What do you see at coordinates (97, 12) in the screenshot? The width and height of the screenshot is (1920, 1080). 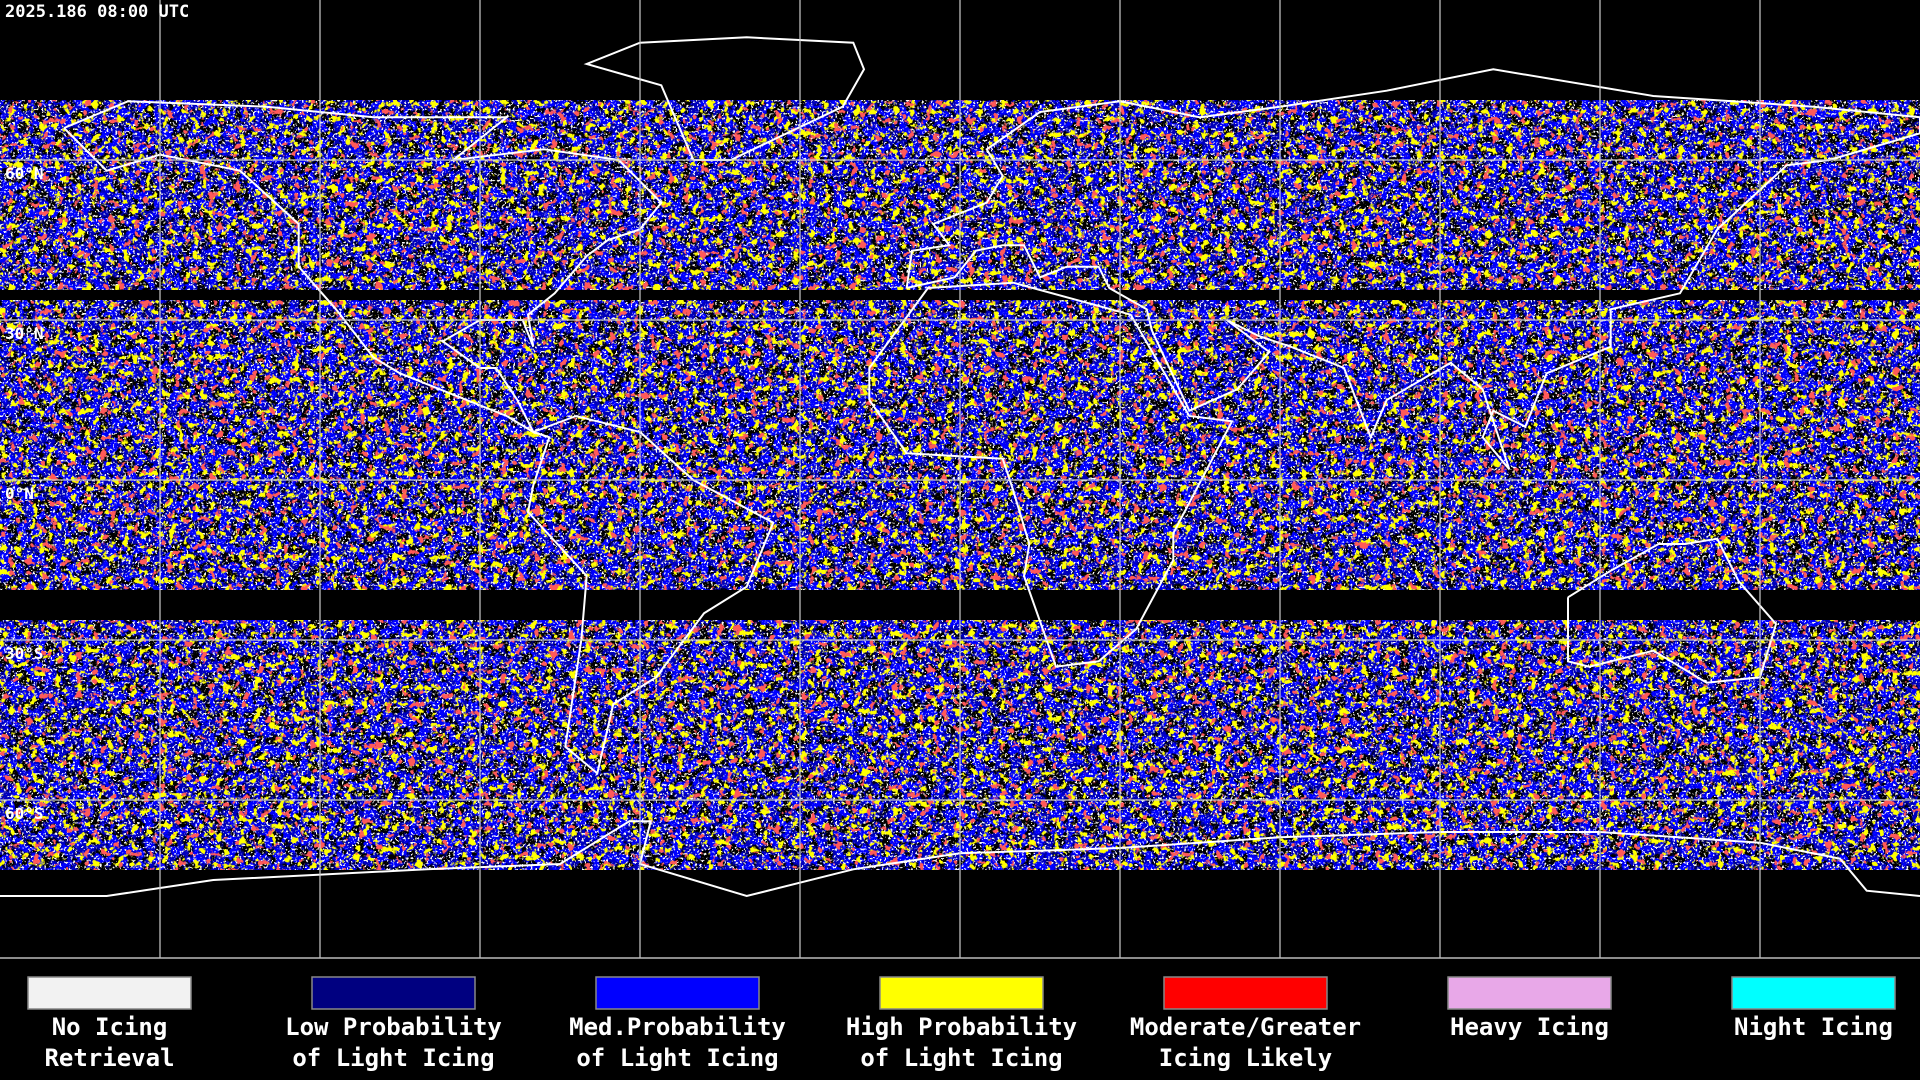 I see `timestamp: 2025.186 08:00 UTC` at bounding box center [97, 12].